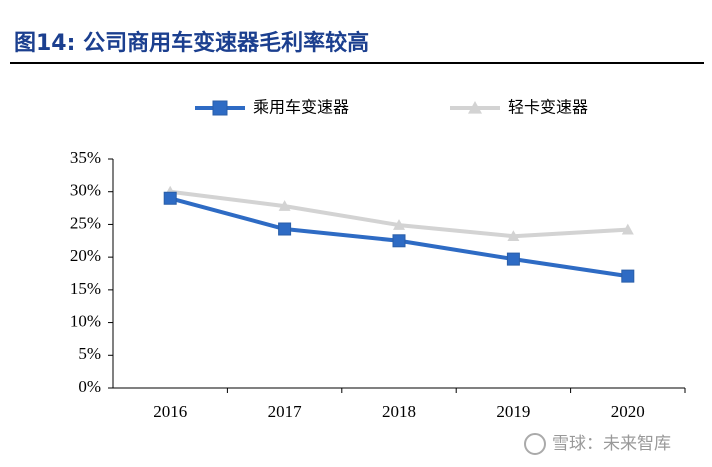 Image resolution: width=712 pixels, height=467 pixels. Describe the element at coordinates (85, 190) in the screenshot. I see `y-tick-label: 30%` at that location.